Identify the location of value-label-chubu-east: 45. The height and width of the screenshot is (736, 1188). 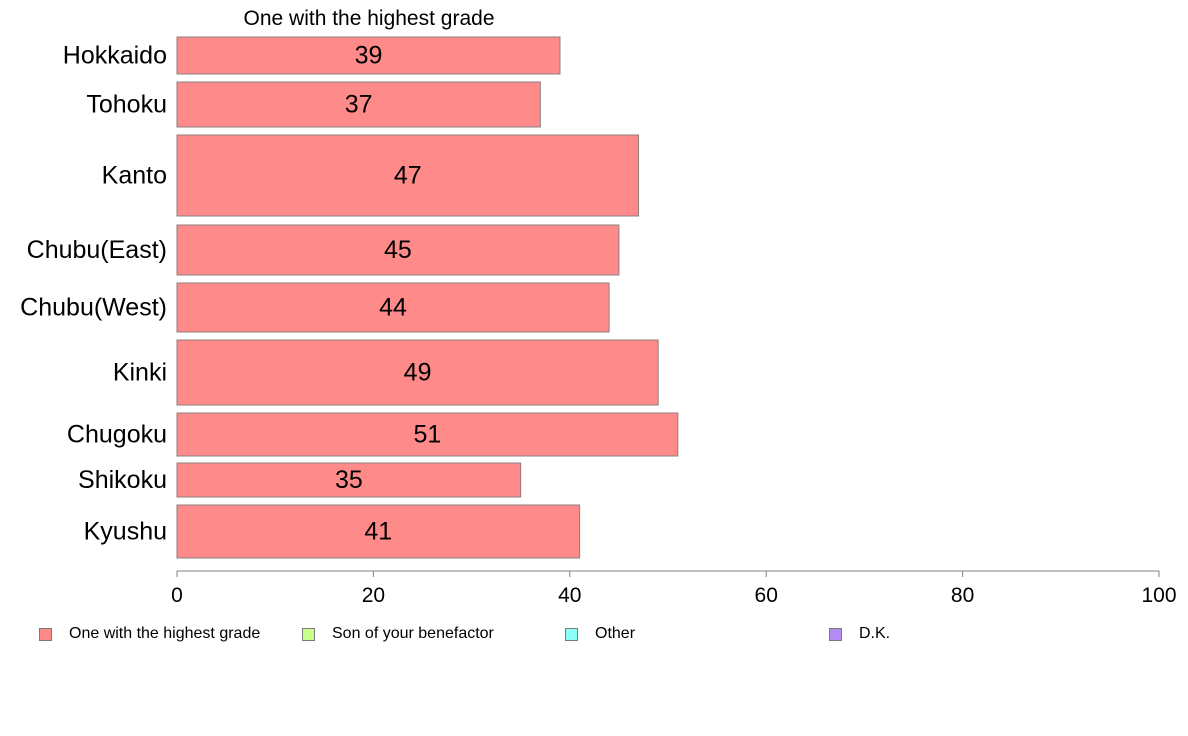
(398, 250).